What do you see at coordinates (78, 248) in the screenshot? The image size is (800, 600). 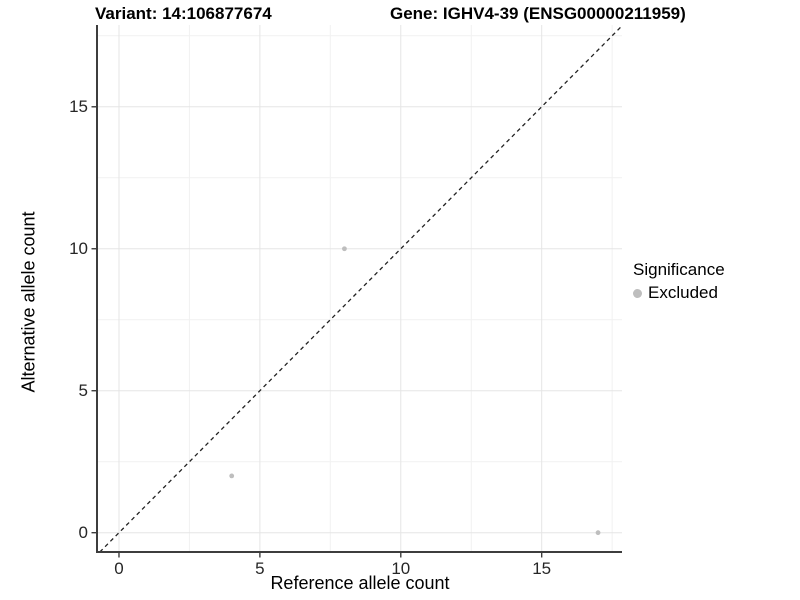 I see `y-tick-label: 10` at bounding box center [78, 248].